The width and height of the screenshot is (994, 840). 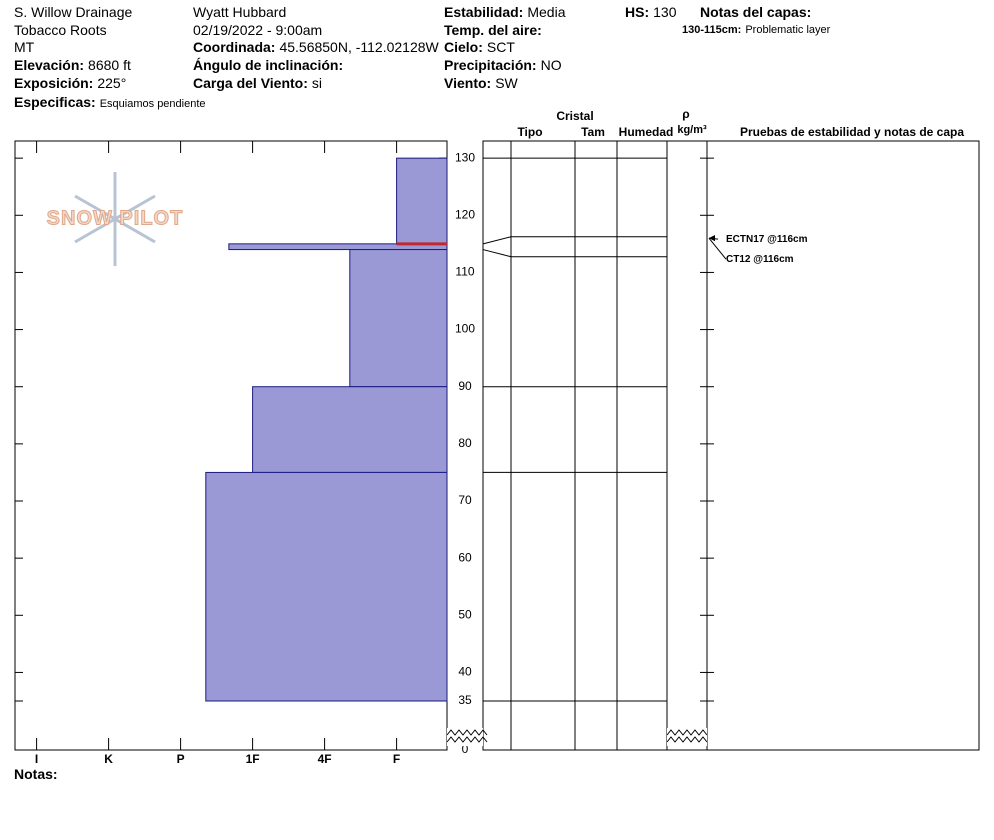 I want to click on label: Cielo:, so click(x=463, y=47).